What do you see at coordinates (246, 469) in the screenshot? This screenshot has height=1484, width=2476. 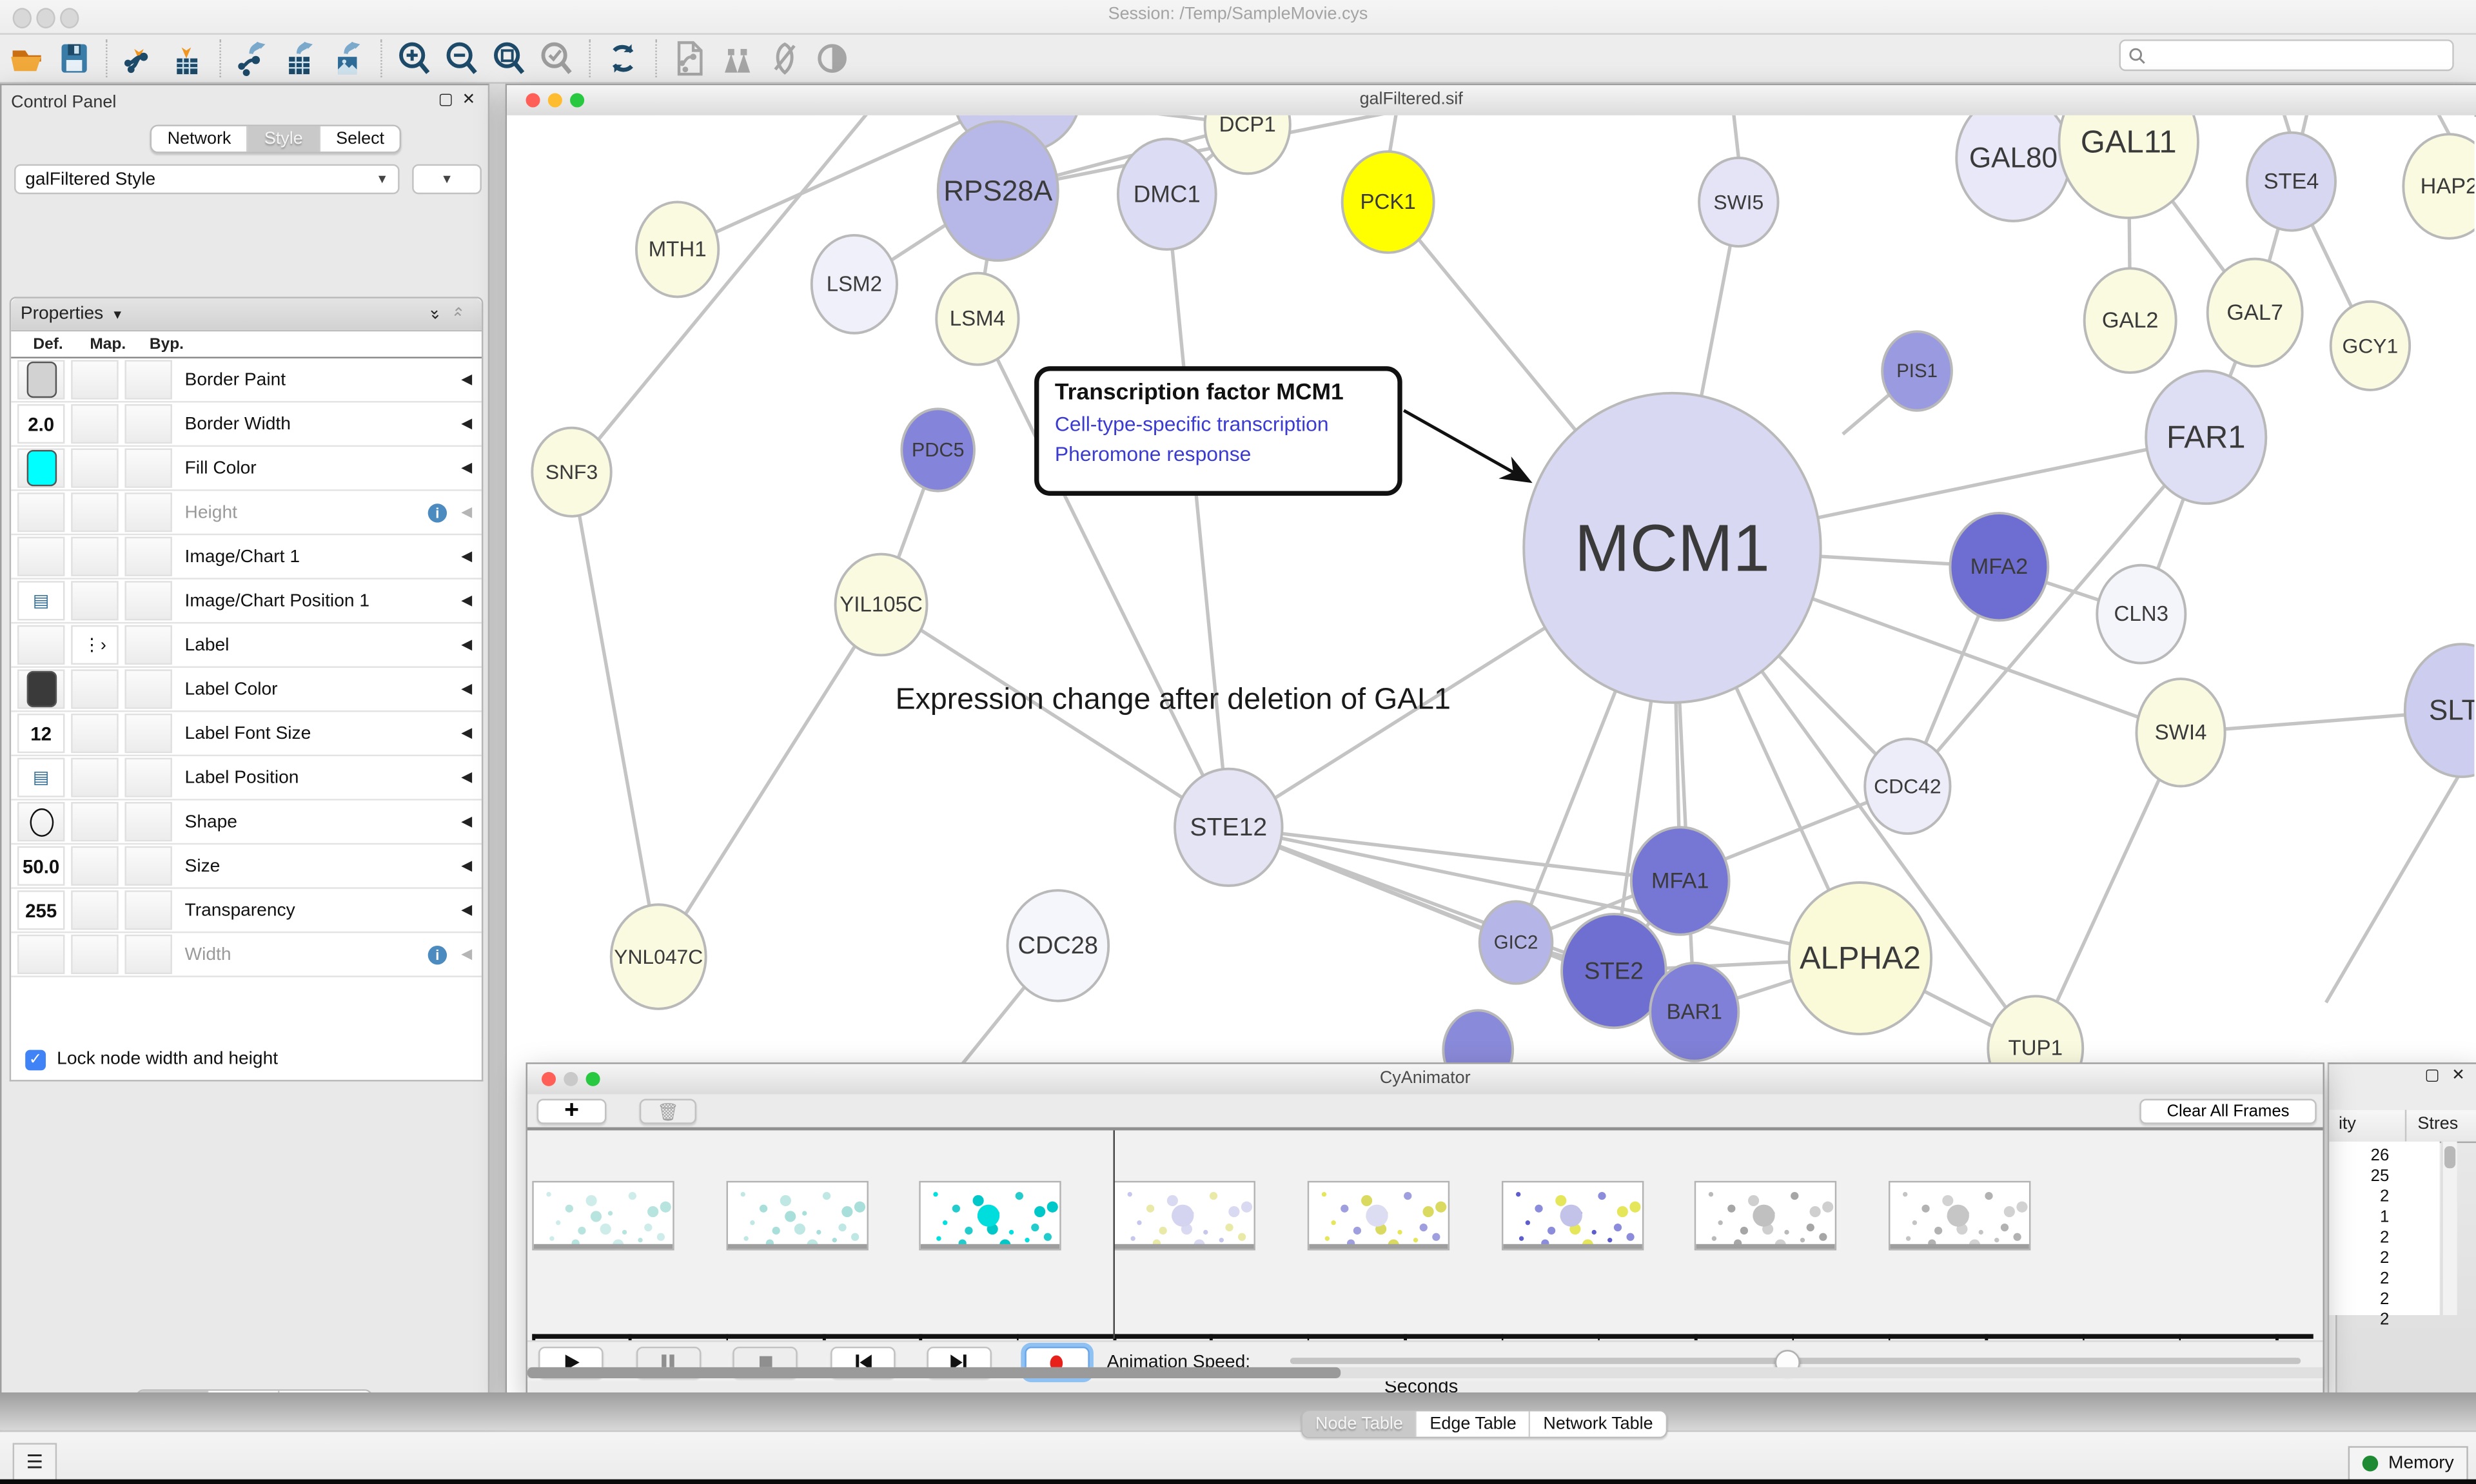 I see `property-row: Fill Color ◀` at bounding box center [246, 469].